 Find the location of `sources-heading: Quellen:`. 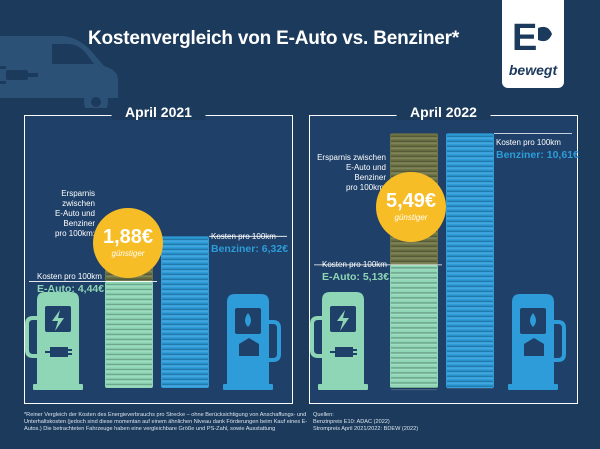

sources-heading: Quellen: is located at coordinates (323, 415).